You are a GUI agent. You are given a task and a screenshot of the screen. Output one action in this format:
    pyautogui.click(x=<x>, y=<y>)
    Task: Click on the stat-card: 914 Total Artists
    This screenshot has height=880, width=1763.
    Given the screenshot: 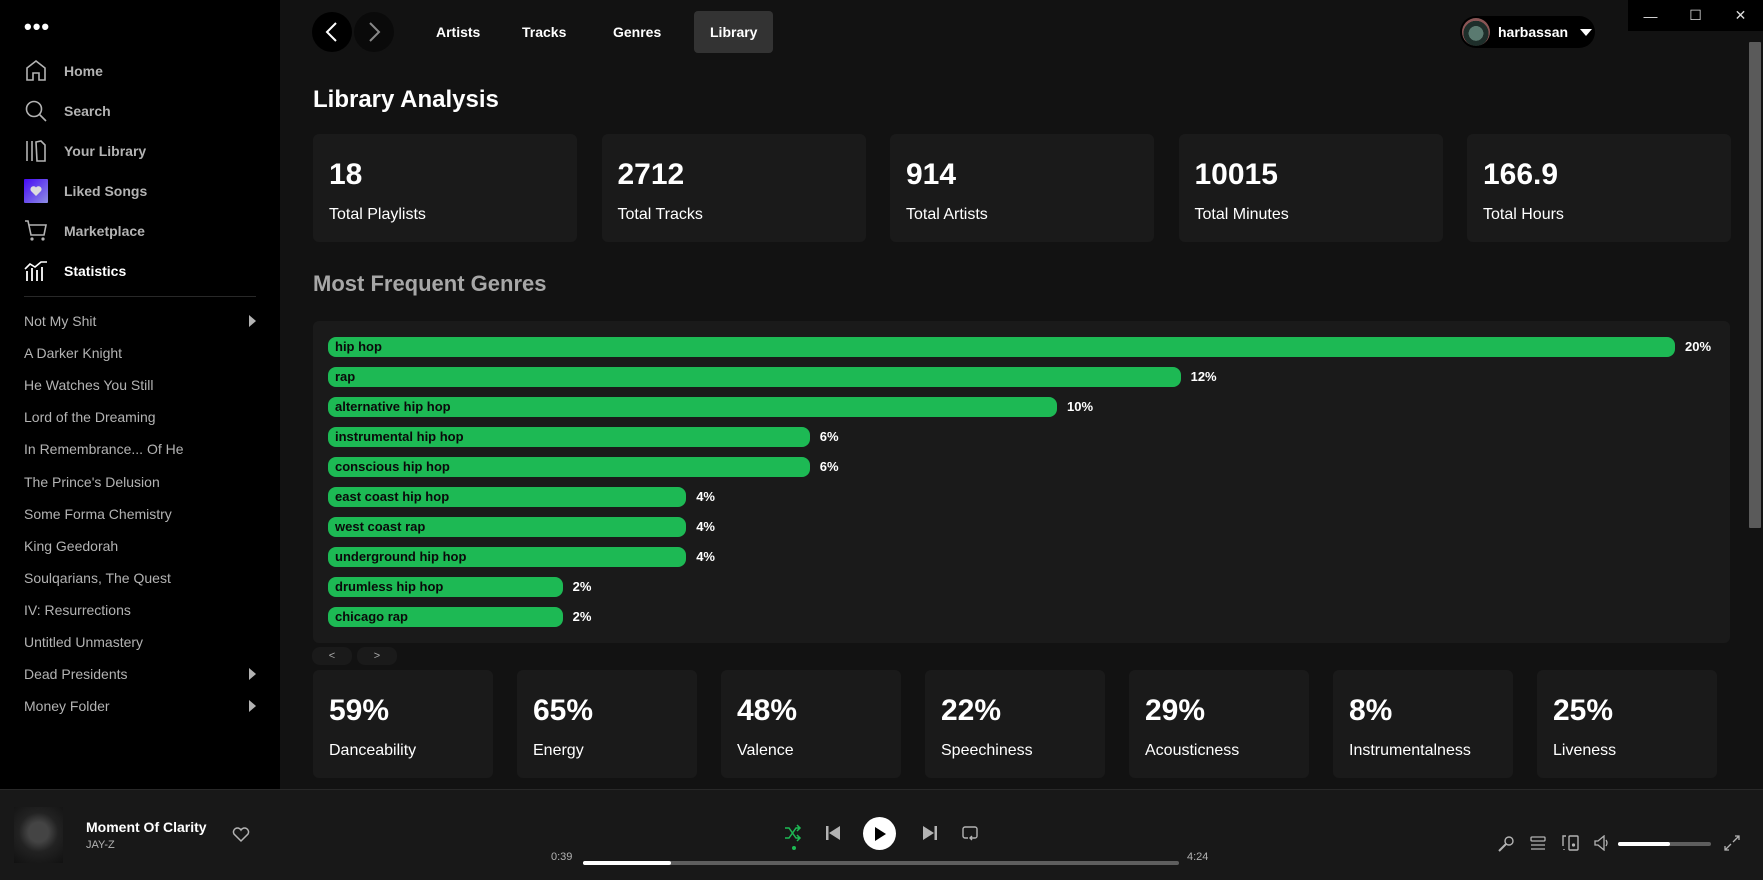 What is the action you would take?
    pyautogui.click(x=1022, y=188)
    